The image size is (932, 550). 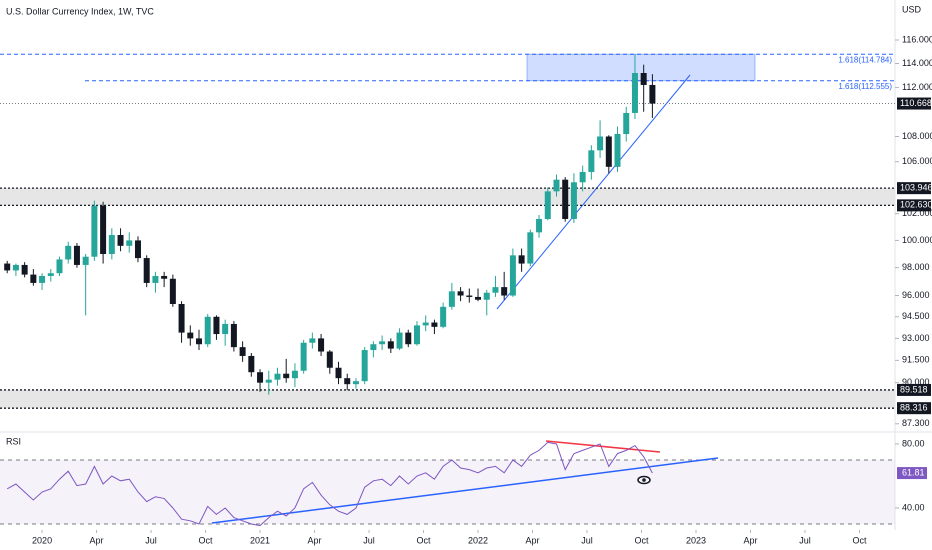 I want to click on x-tick-label: 2022, so click(x=478, y=540).